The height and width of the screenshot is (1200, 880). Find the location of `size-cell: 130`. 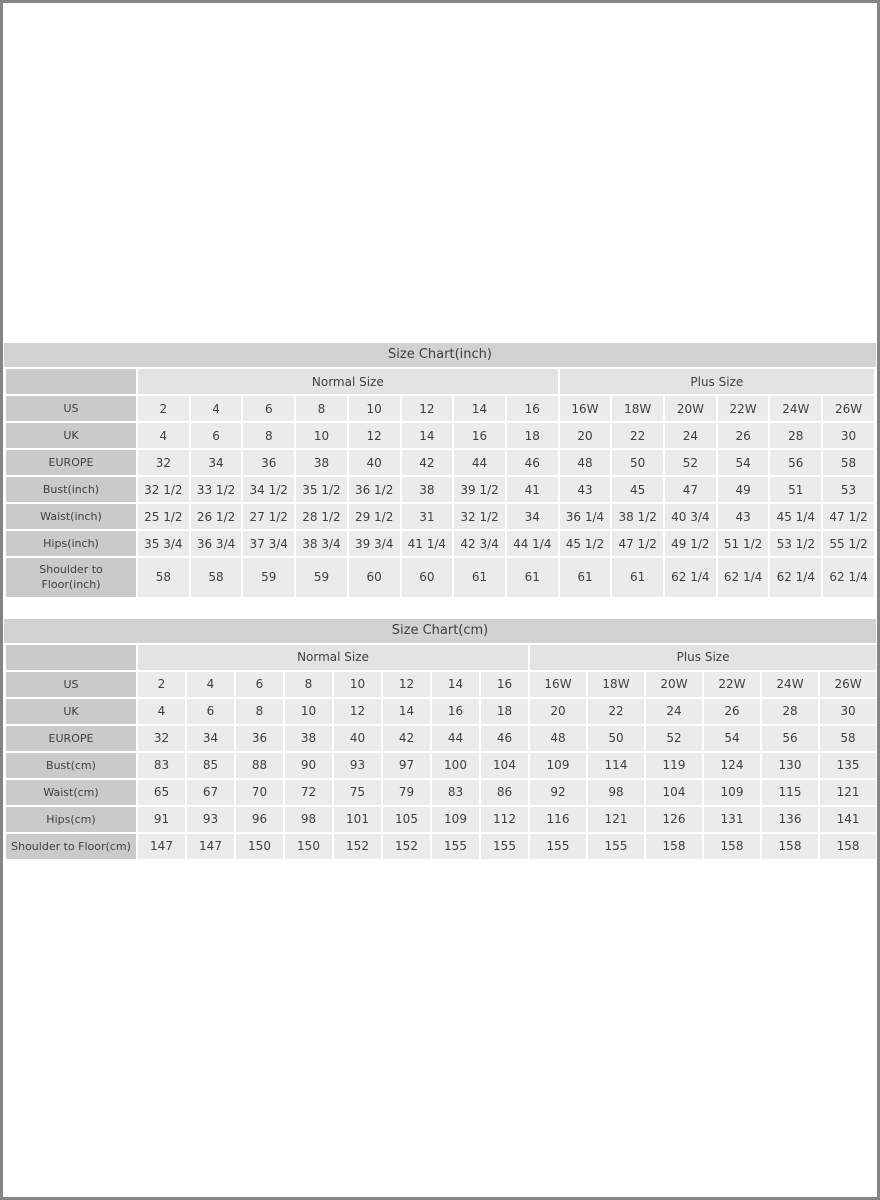

size-cell: 130 is located at coordinates (790, 765).